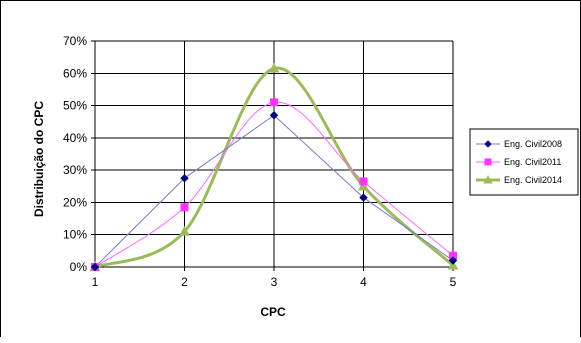  I want to click on x-tick-label: 4, so click(363, 282).